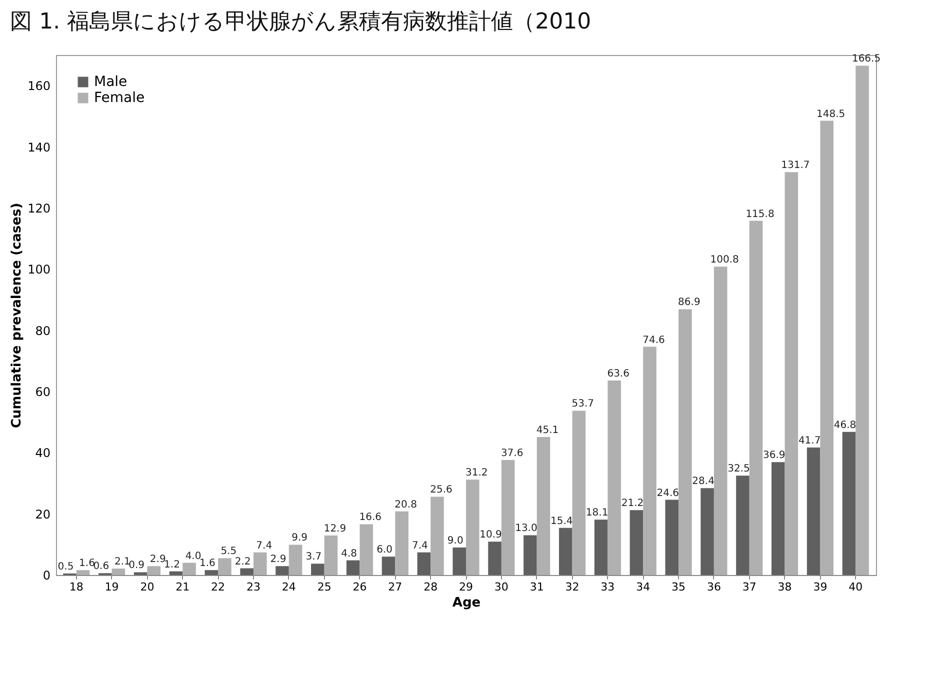 The height and width of the screenshot is (683, 934). What do you see at coordinates (66, 566) in the screenshot?
I see `data-label: 0.5` at bounding box center [66, 566].